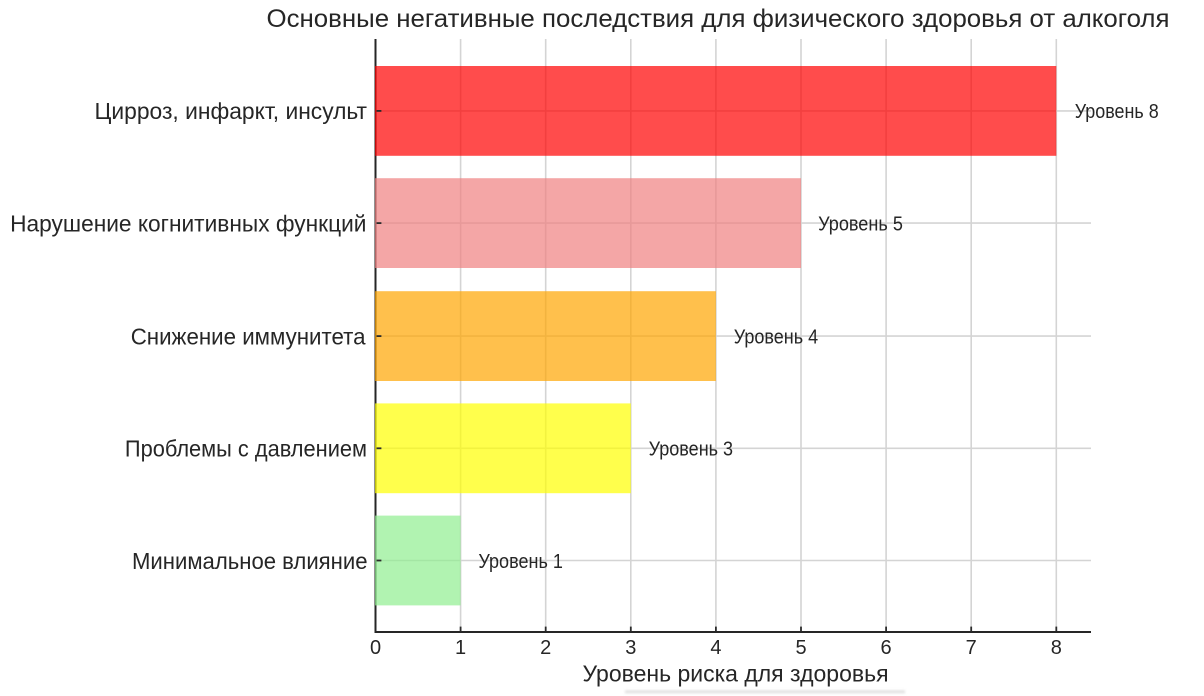 Image resolution: width=1204 pixels, height=696 pixels. I want to click on svg-text: Минимальное влияние, so click(250, 561).